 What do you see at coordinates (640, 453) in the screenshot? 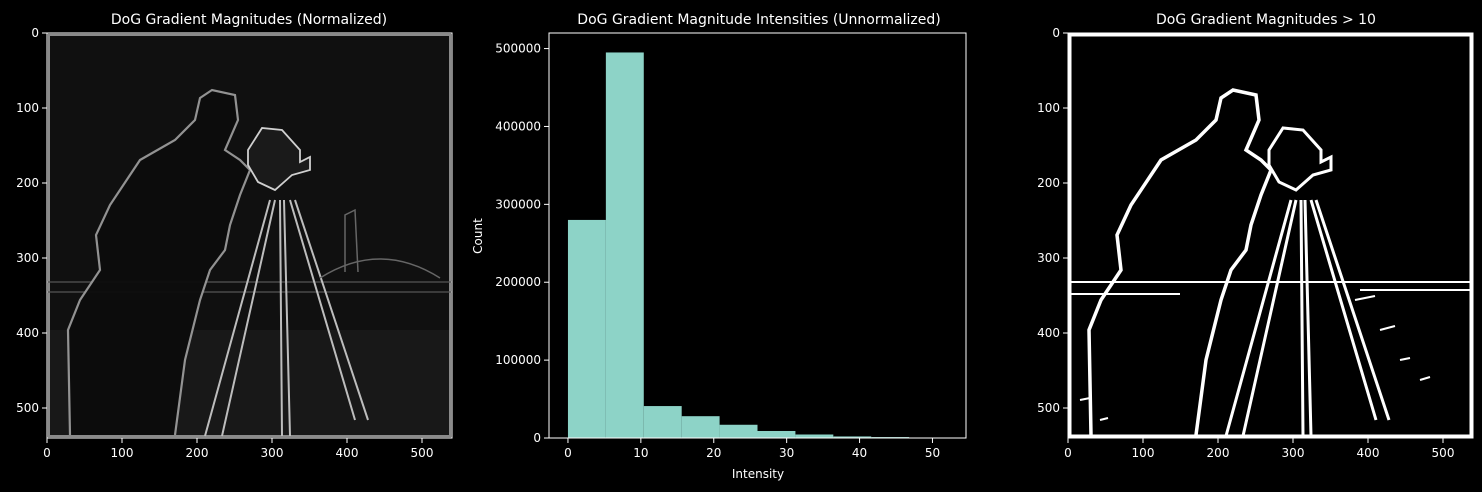
I see `histogram-x-tick-label: 10` at bounding box center [640, 453].